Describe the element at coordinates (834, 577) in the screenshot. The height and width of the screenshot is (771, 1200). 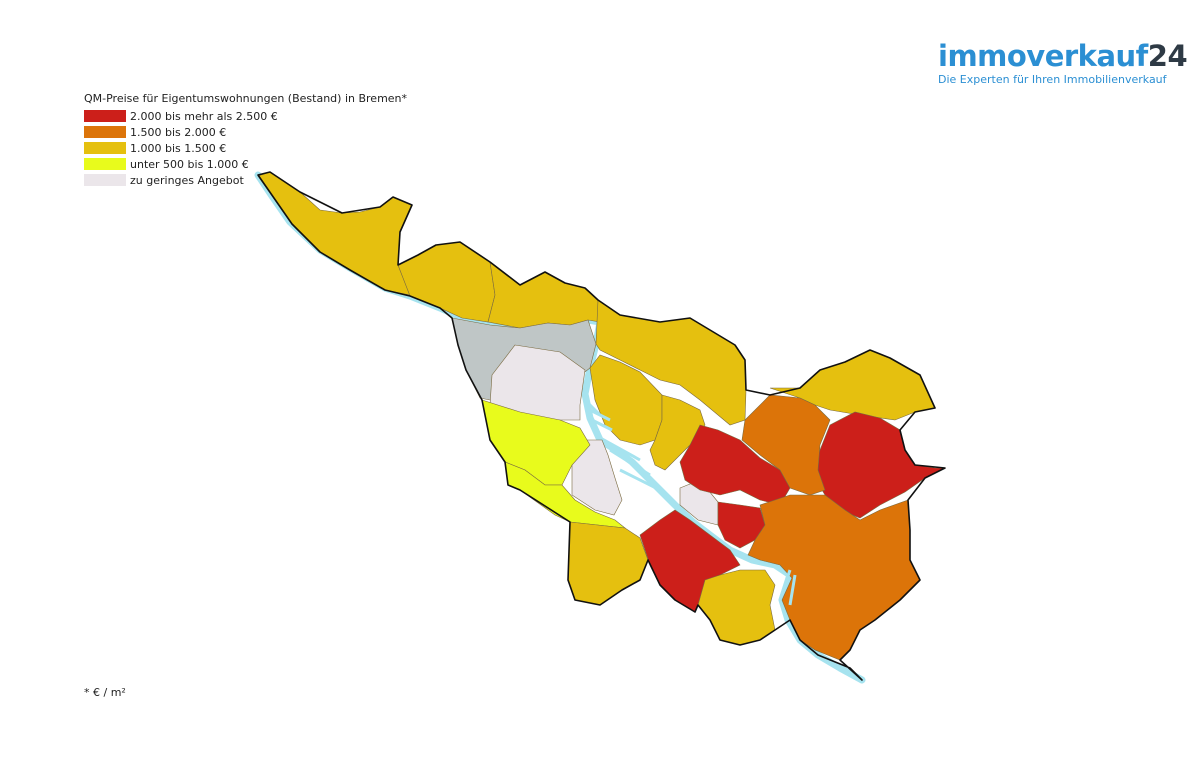
I see `district-oberneuland` at that location.